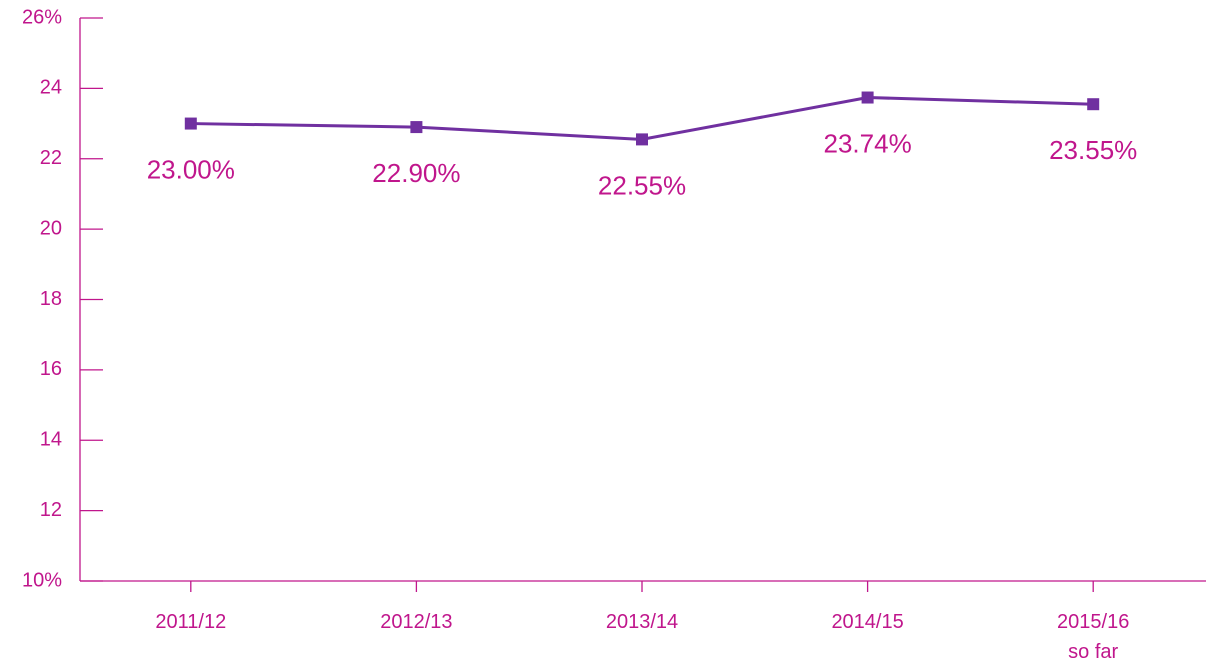 The image size is (1208, 671). Describe the element at coordinates (51, 369) in the screenshot. I see `y-tick-label: 16` at that location.